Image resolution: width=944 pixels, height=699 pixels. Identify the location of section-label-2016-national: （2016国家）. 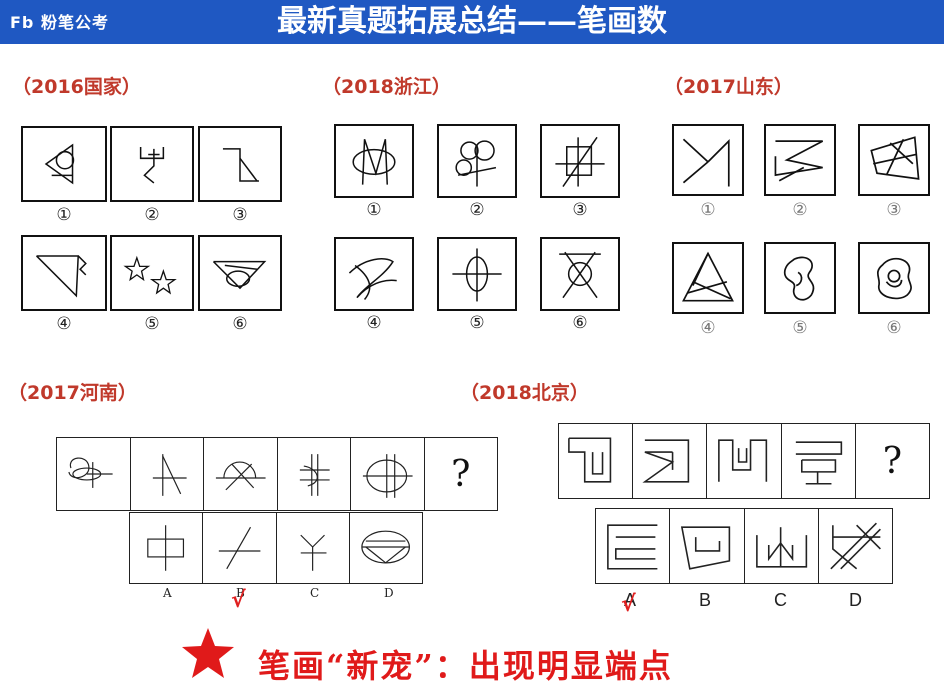
(76, 87).